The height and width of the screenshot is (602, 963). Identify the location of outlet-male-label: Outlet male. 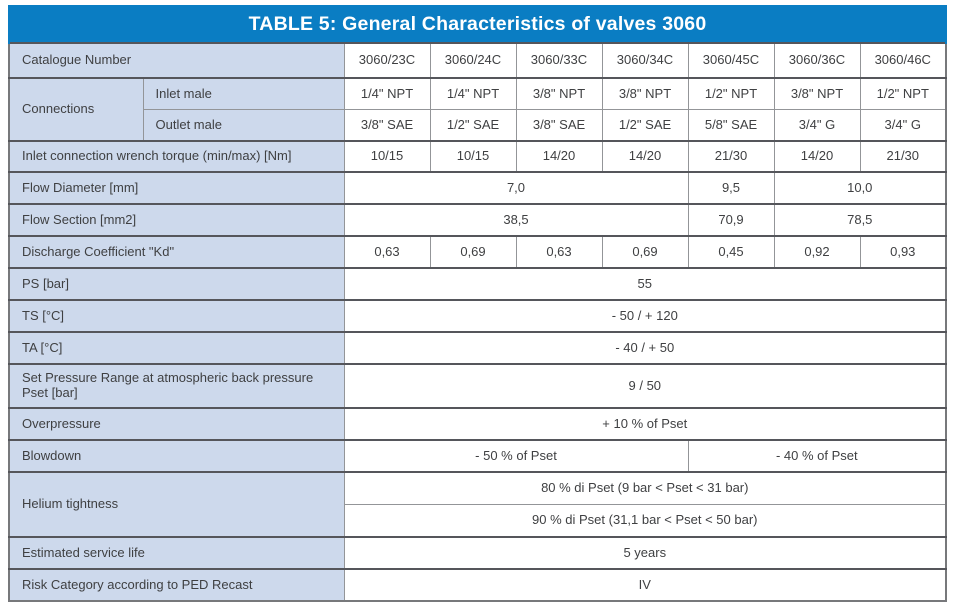
(243, 125).